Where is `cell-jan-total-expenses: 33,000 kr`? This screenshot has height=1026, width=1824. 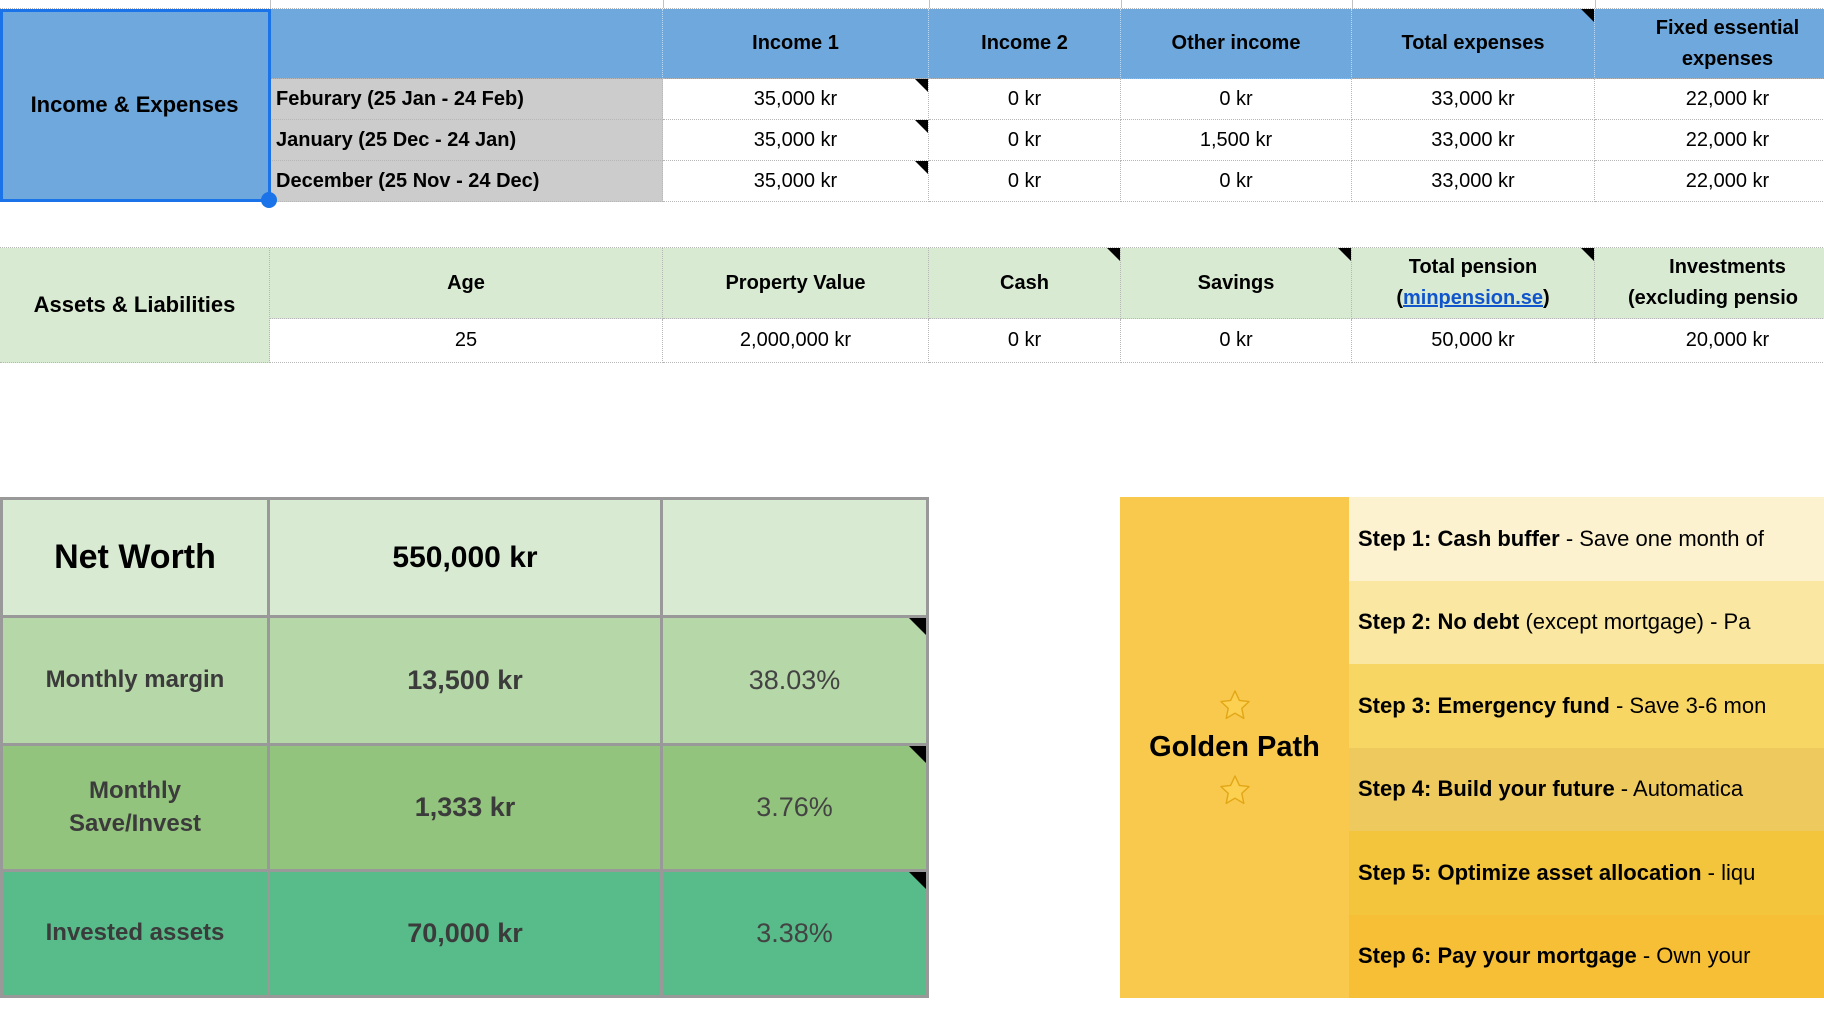
cell-jan-total-expenses: 33,000 kr is located at coordinates (1473, 140).